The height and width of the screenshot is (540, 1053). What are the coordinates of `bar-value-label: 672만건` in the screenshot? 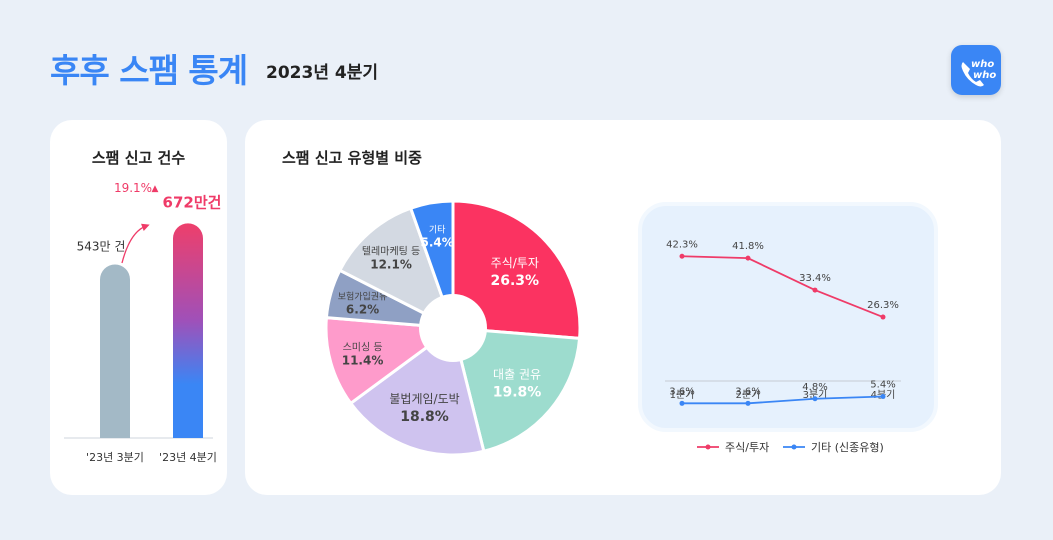 It's located at (192, 202).